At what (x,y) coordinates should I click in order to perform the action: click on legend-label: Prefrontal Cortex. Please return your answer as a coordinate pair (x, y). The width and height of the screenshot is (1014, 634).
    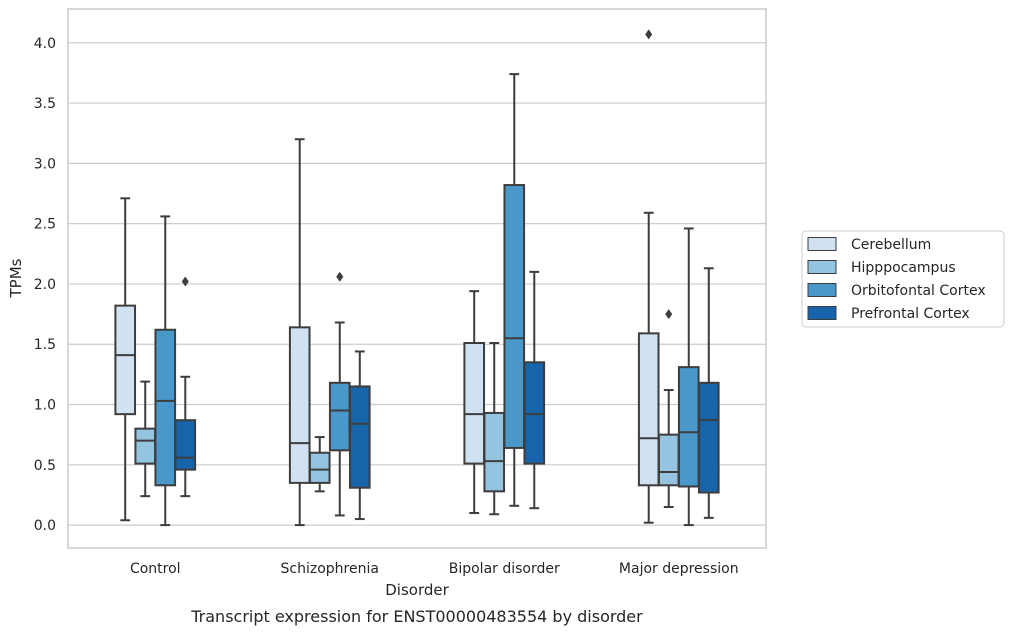
    Looking at the image, I should click on (910, 314).